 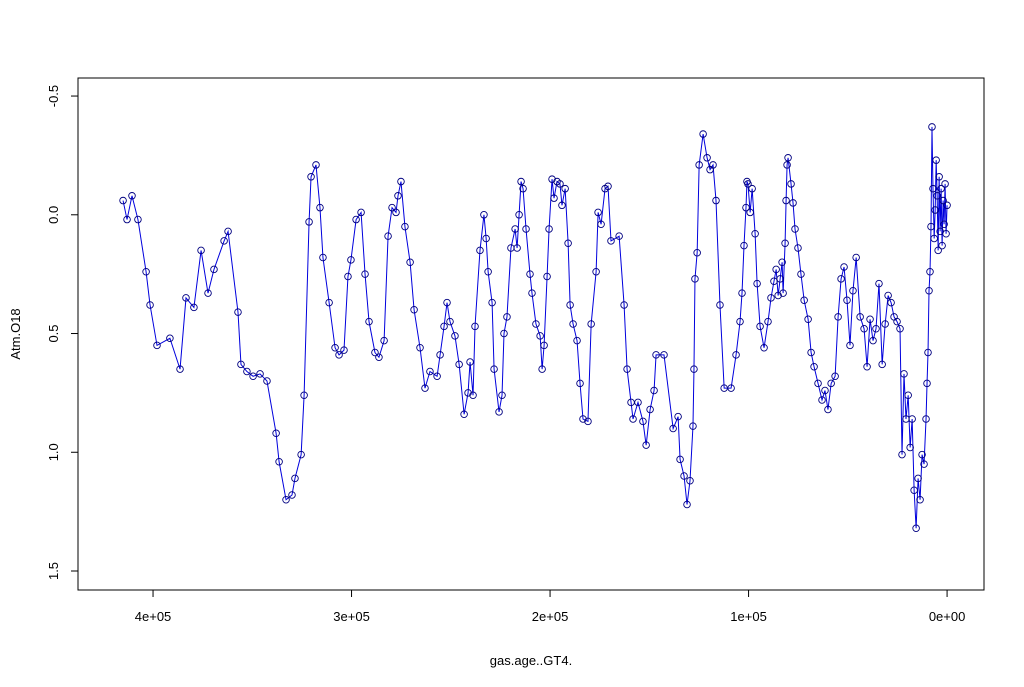 I want to click on y-tick-label: -0.5, so click(x=53, y=96).